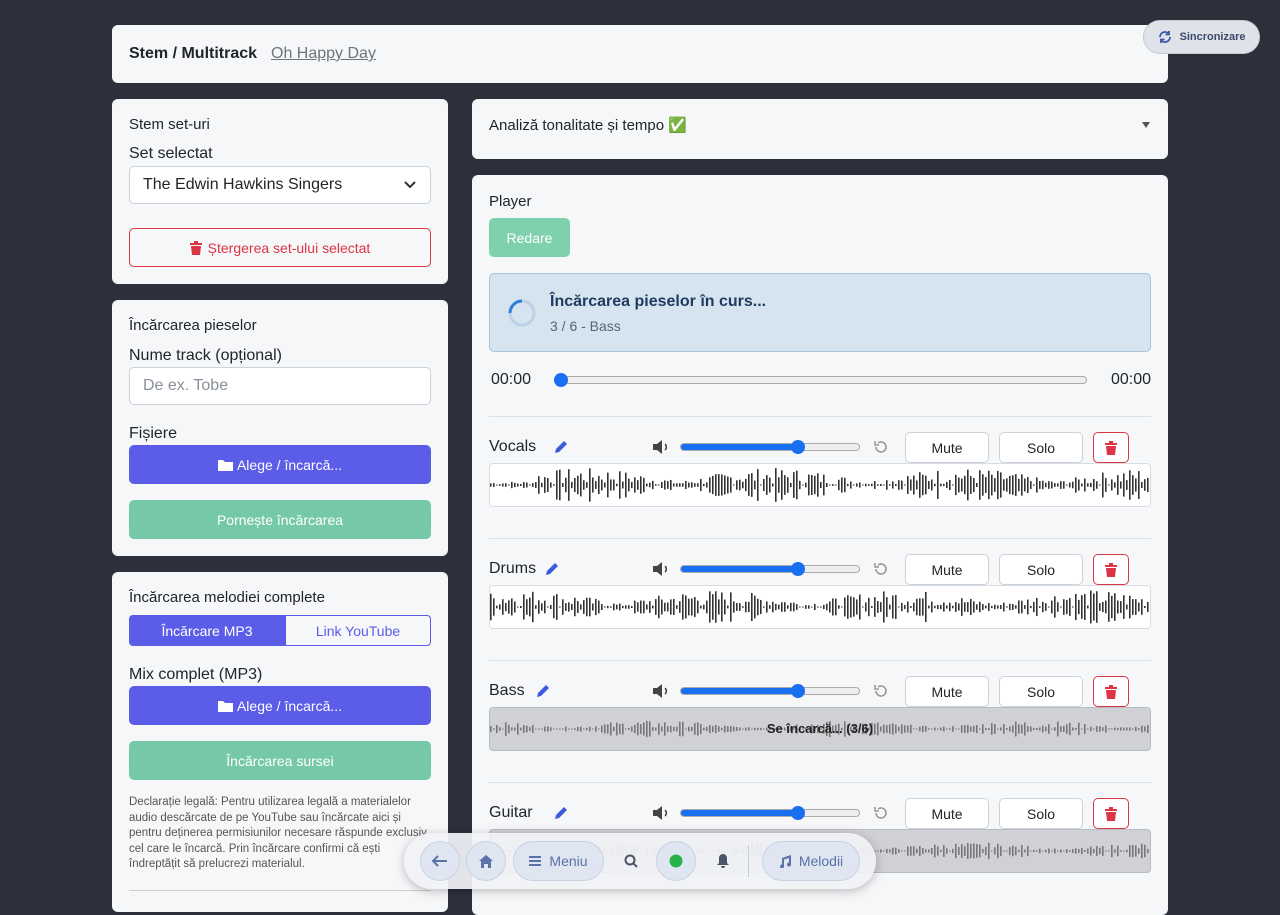 Image resolution: width=1280 pixels, height=915 pixels. Describe the element at coordinates (529, 237) in the screenshot. I see `play-button: Redare` at that location.